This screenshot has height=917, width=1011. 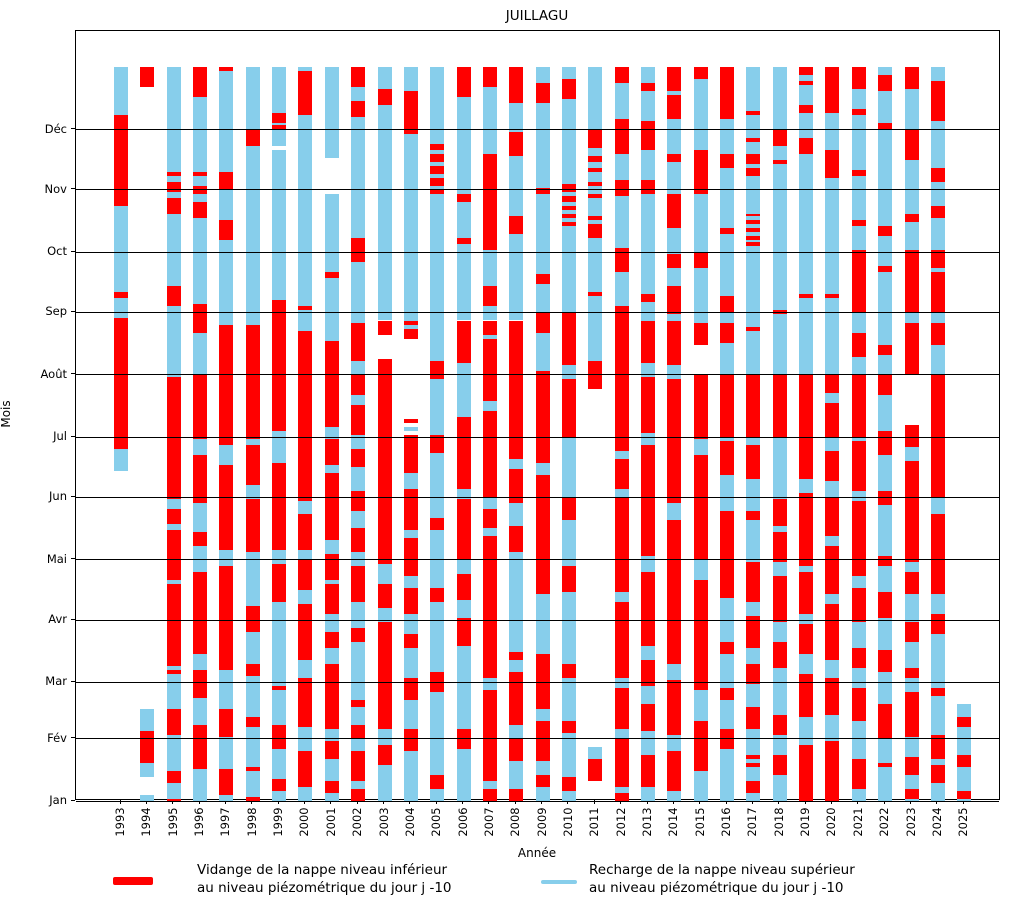 What do you see at coordinates (537, 497) in the screenshot?
I see `gridline-Jun` at bounding box center [537, 497].